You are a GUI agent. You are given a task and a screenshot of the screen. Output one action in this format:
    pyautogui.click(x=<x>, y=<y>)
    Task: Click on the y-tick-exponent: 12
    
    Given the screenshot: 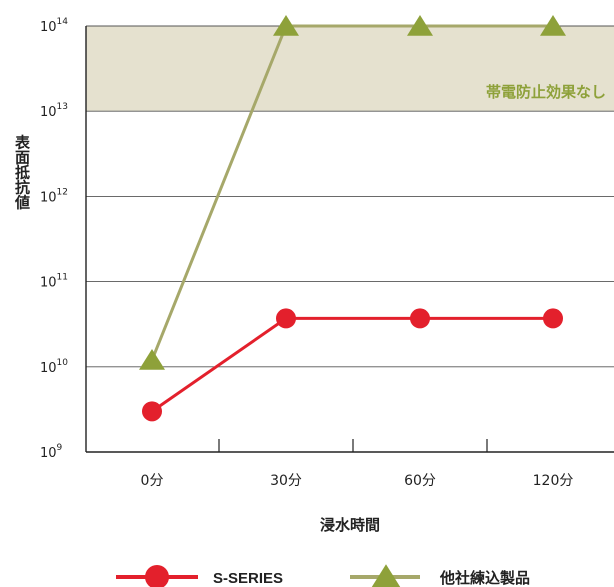 What is the action you would take?
    pyautogui.click(x=62, y=192)
    